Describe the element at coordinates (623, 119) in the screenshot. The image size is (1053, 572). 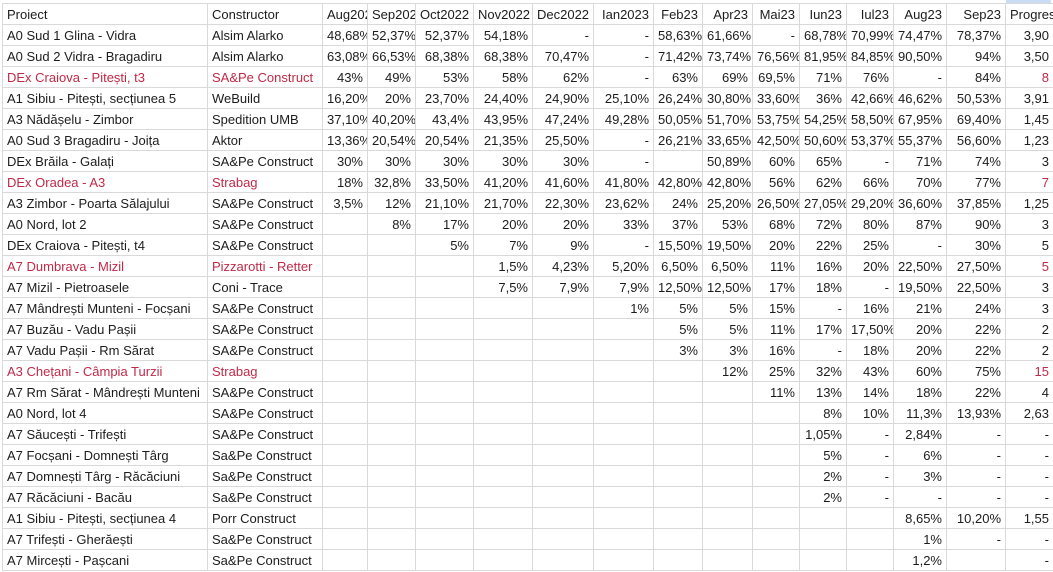
I see `cell-value: 49,28%` at that location.